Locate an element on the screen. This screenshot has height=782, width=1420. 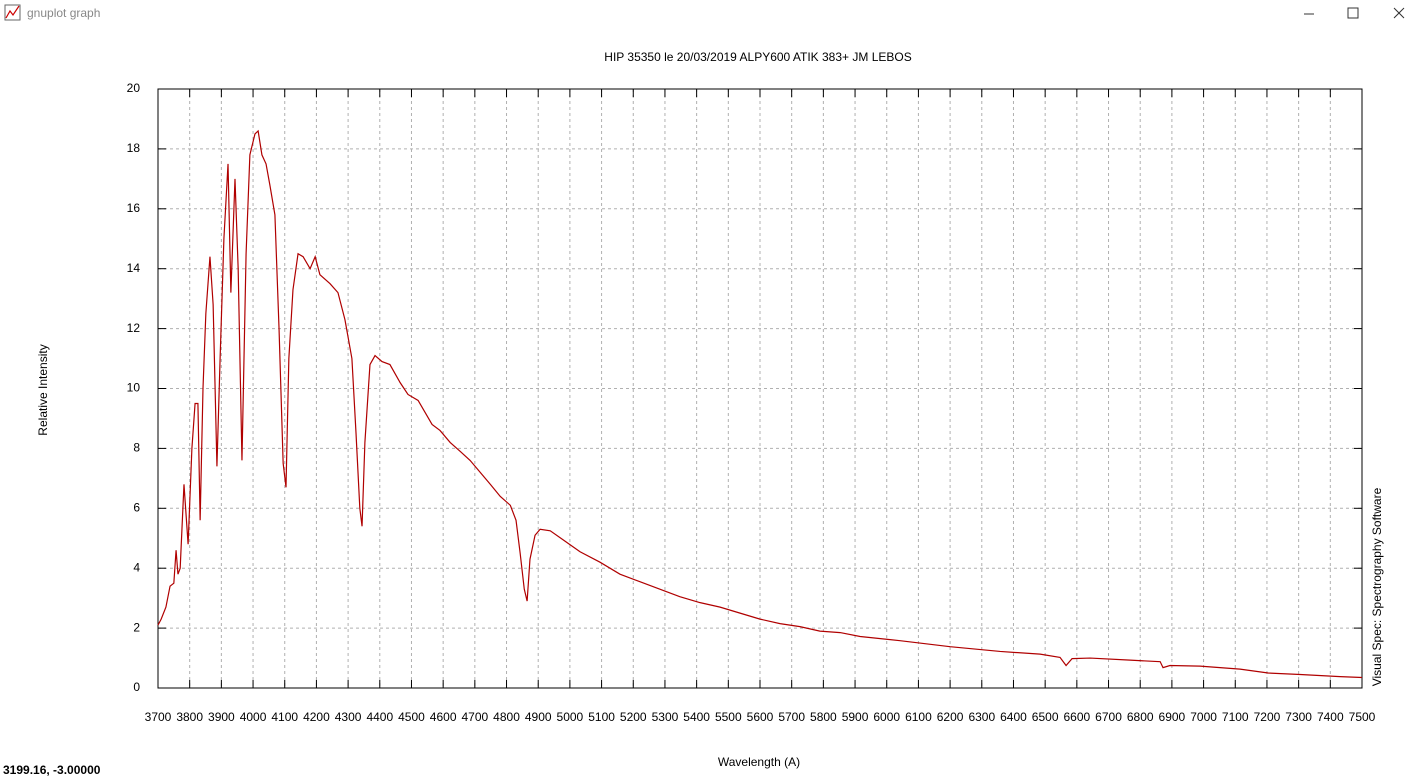
x-tick-label: 4700 is located at coordinates (474, 717).